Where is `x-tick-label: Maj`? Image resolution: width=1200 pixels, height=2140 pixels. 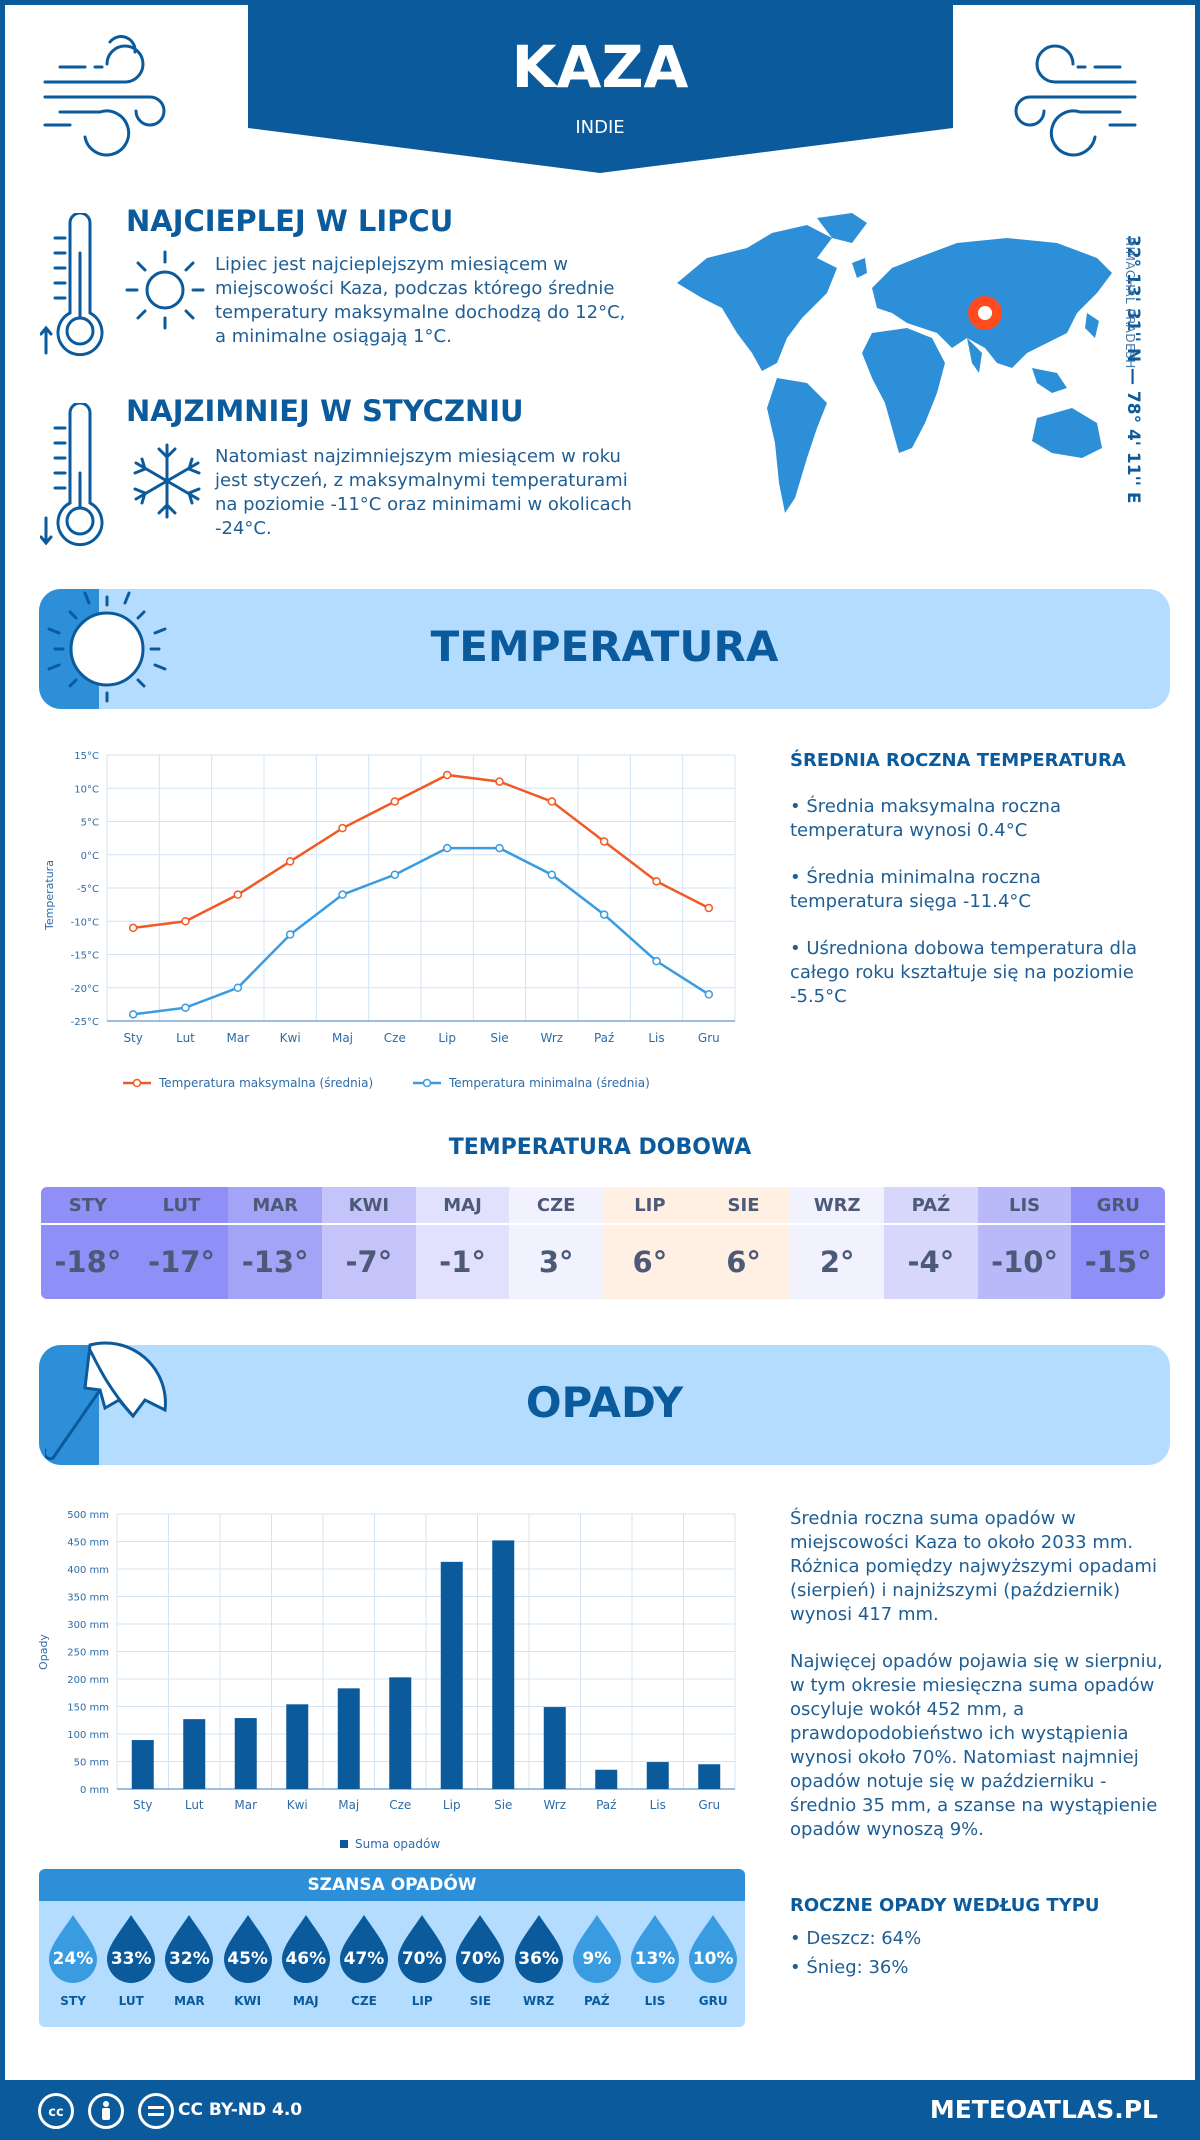
x-tick-label: Maj is located at coordinates (348, 1805).